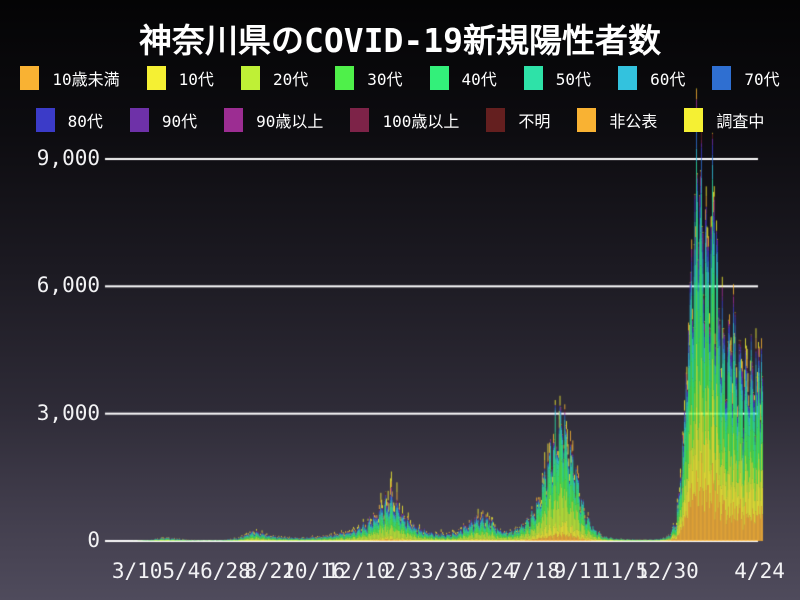 This screenshot has width=800, height=600. What do you see at coordinates (534, 121) in the screenshot?
I see `legend-label: 不明` at bounding box center [534, 121].